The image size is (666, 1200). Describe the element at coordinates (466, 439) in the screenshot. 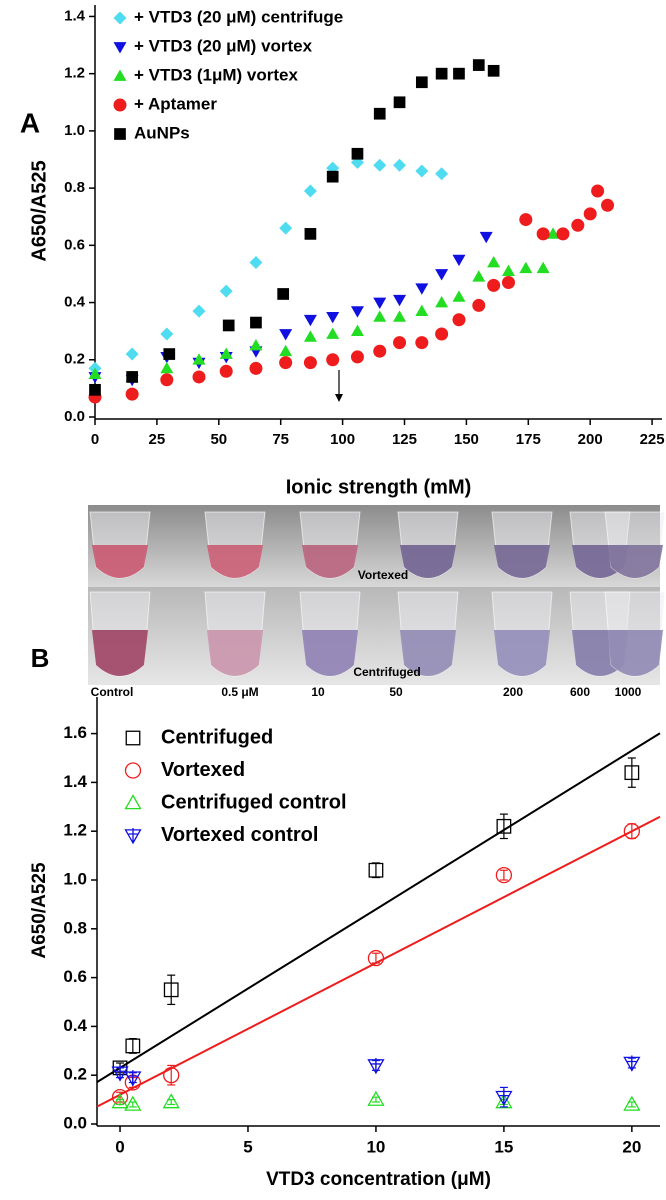

I see `x-tick-label: 150` at that location.